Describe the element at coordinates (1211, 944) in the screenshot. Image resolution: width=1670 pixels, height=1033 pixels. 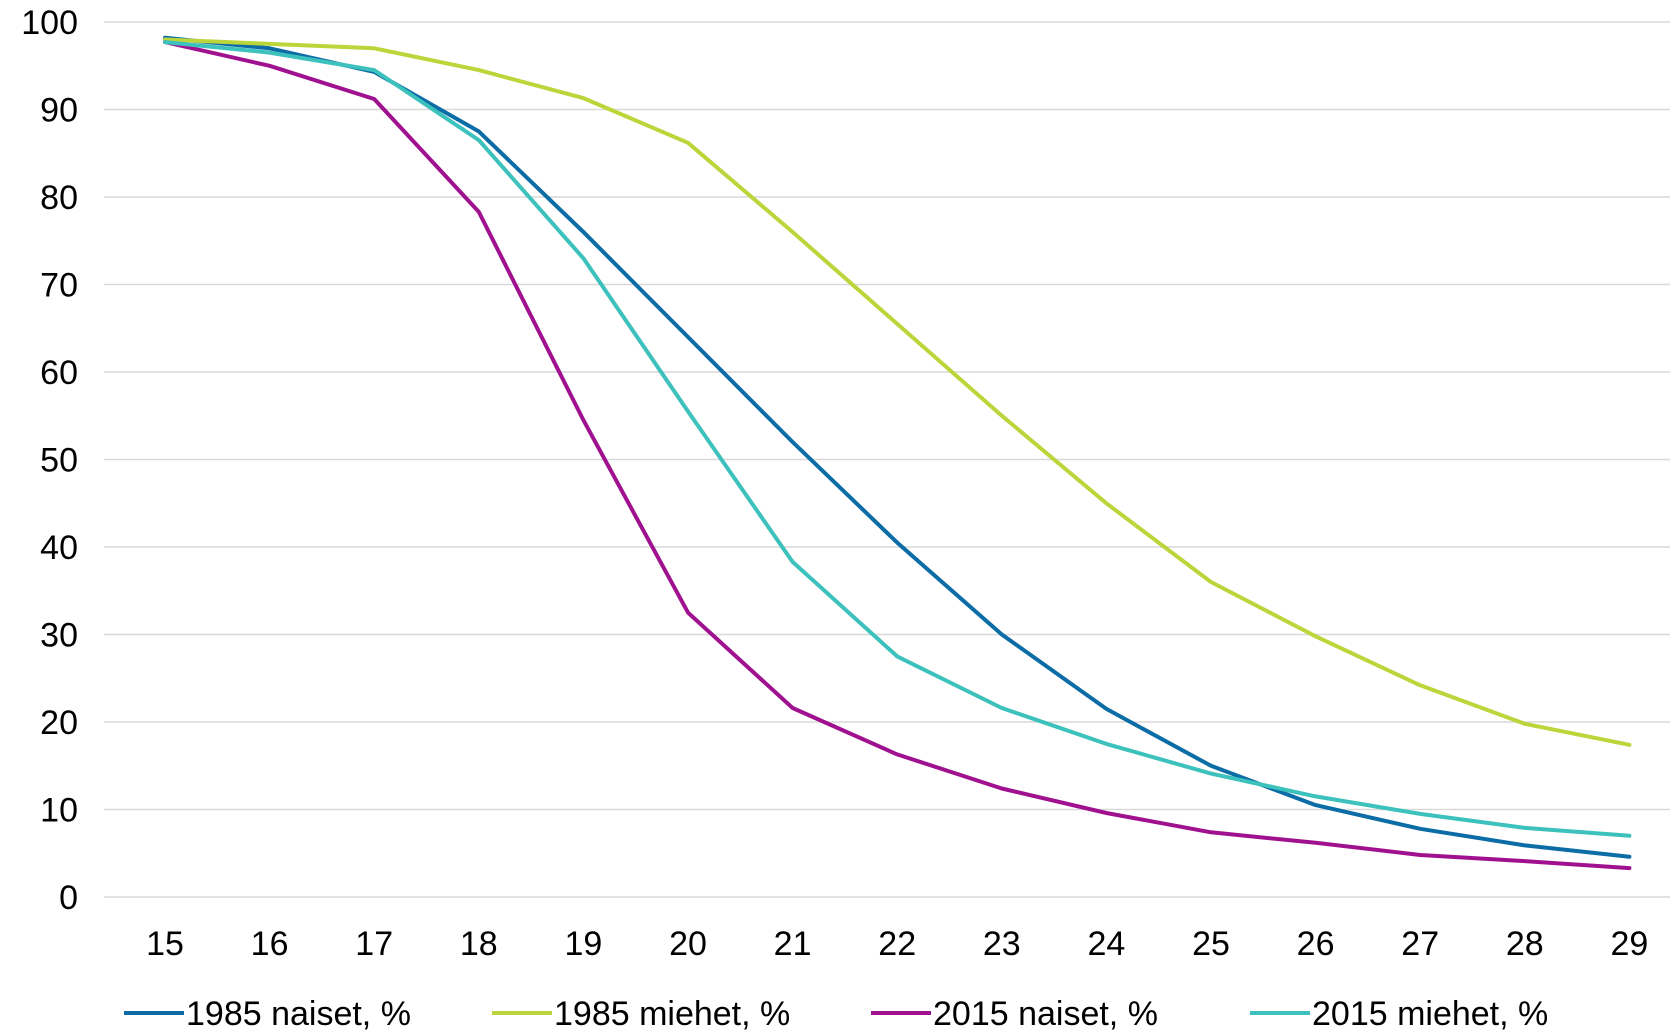
I see `x-tick-label: 25` at that location.